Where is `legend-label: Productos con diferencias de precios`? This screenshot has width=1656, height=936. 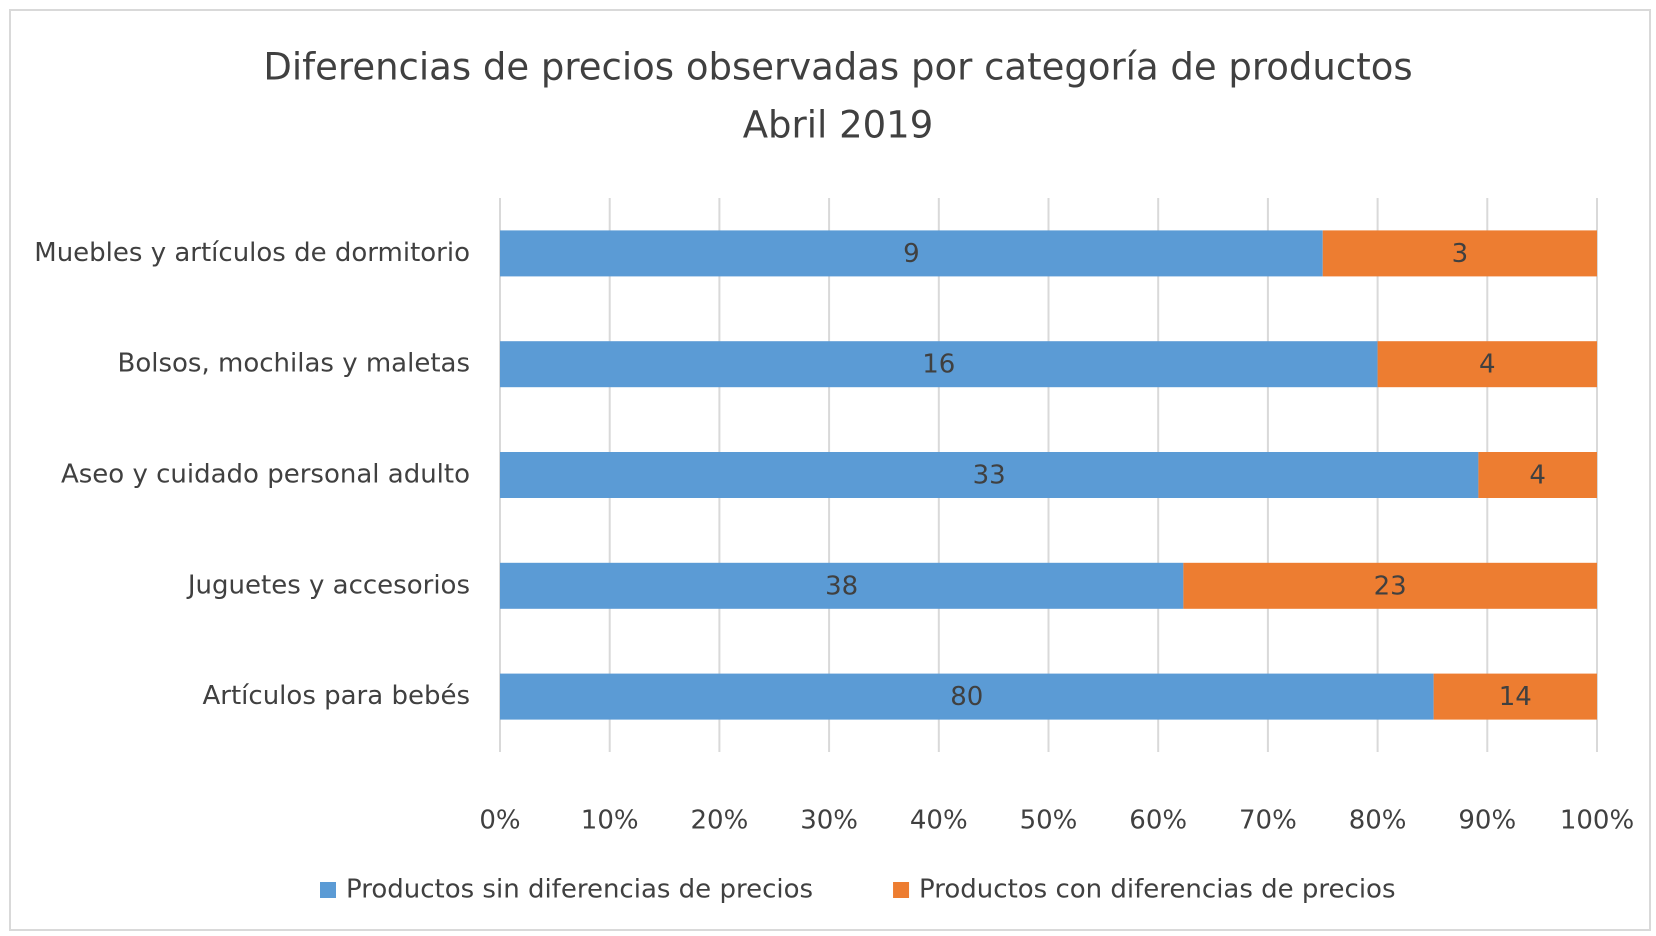
legend-label: Productos con diferencias de precios is located at coordinates (1157, 890).